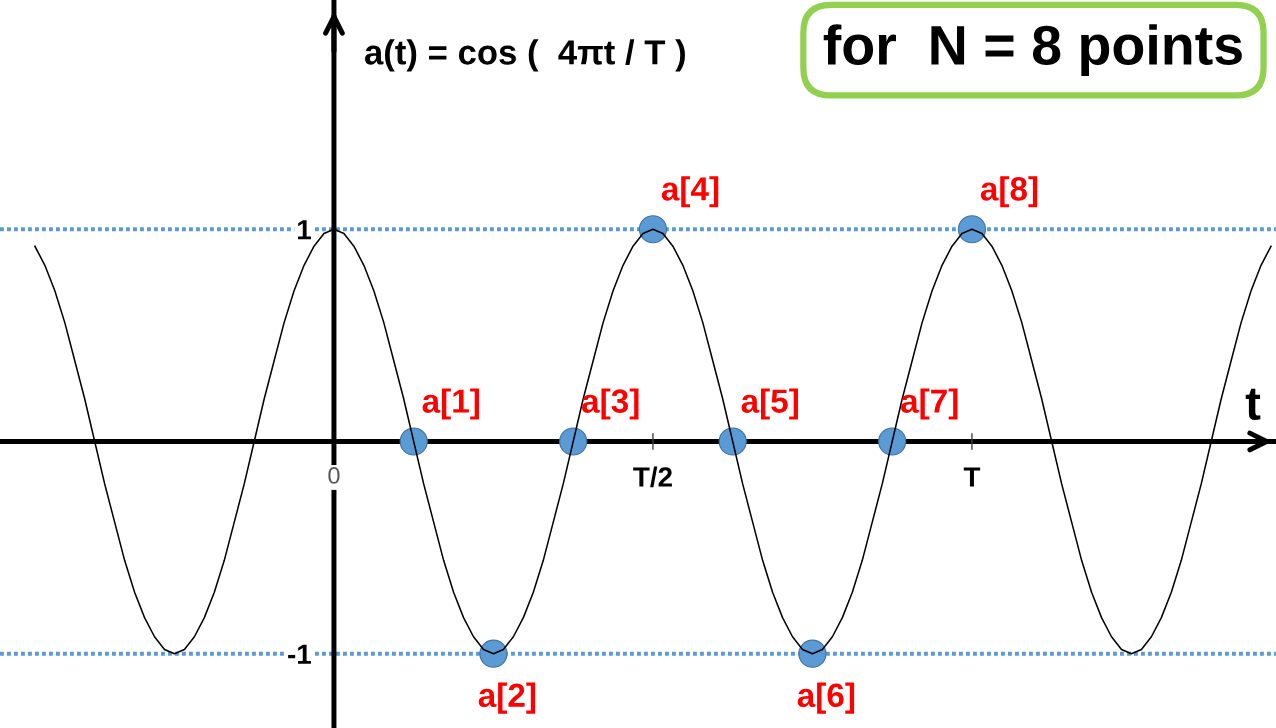 This screenshot has height=728, width=1276. What do you see at coordinates (450, 404) in the screenshot?
I see `annotation: a[1]` at bounding box center [450, 404].